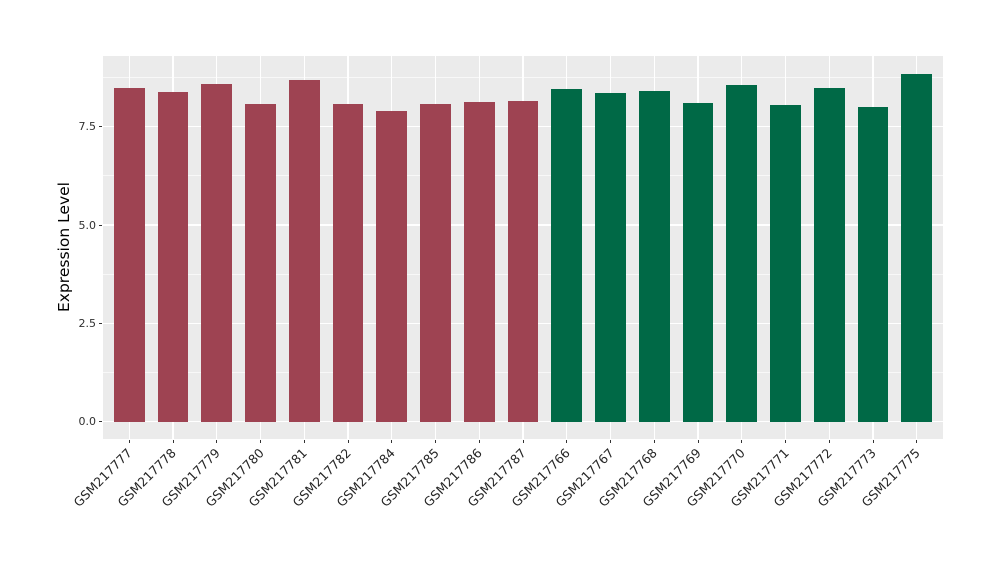 This screenshot has width=1000, height=580. What do you see at coordinates (829, 255) in the screenshot?
I see `bar-GSM217772` at bounding box center [829, 255].